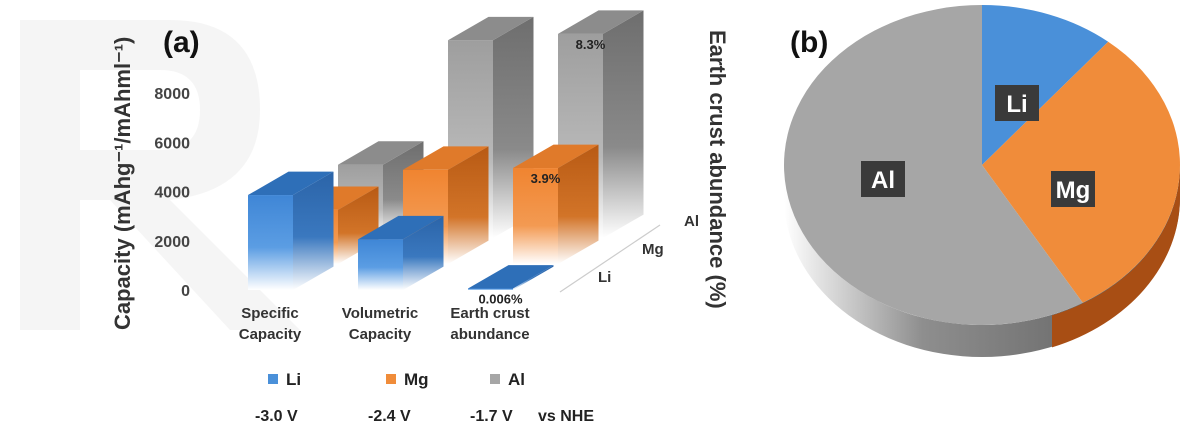  What do you see at coordinates (546, 178) in the screenshot?
I see `data-label-mg: 3.9%` at bounding box center [546, 178].